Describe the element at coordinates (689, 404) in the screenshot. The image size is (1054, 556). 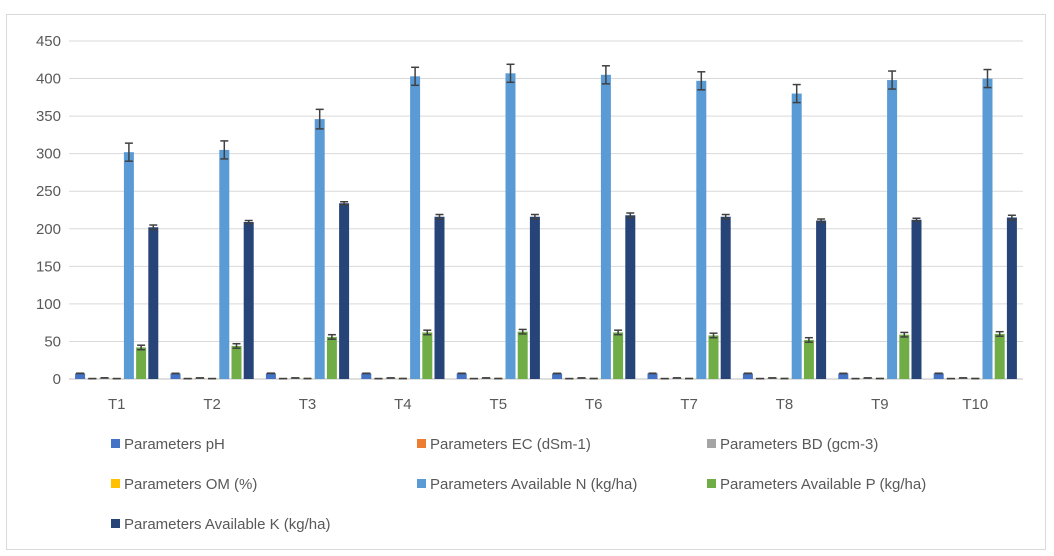
I see `x-tick-label: T7` at that location.